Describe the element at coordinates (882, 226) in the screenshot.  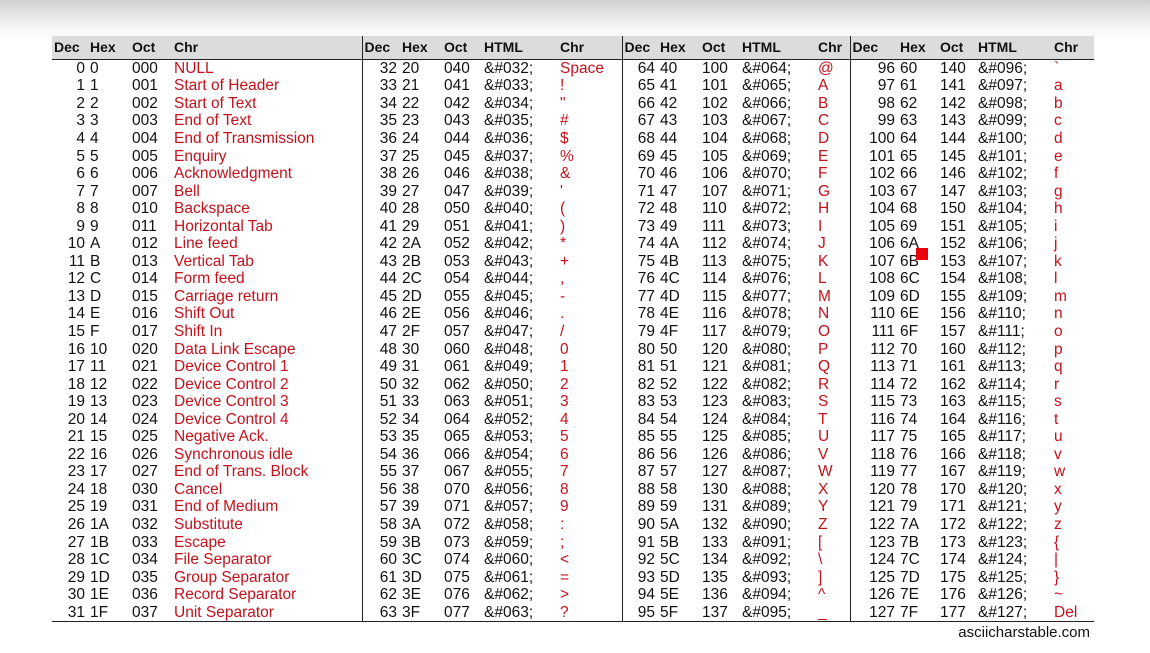
I see `cell-dec: 105` at that location.